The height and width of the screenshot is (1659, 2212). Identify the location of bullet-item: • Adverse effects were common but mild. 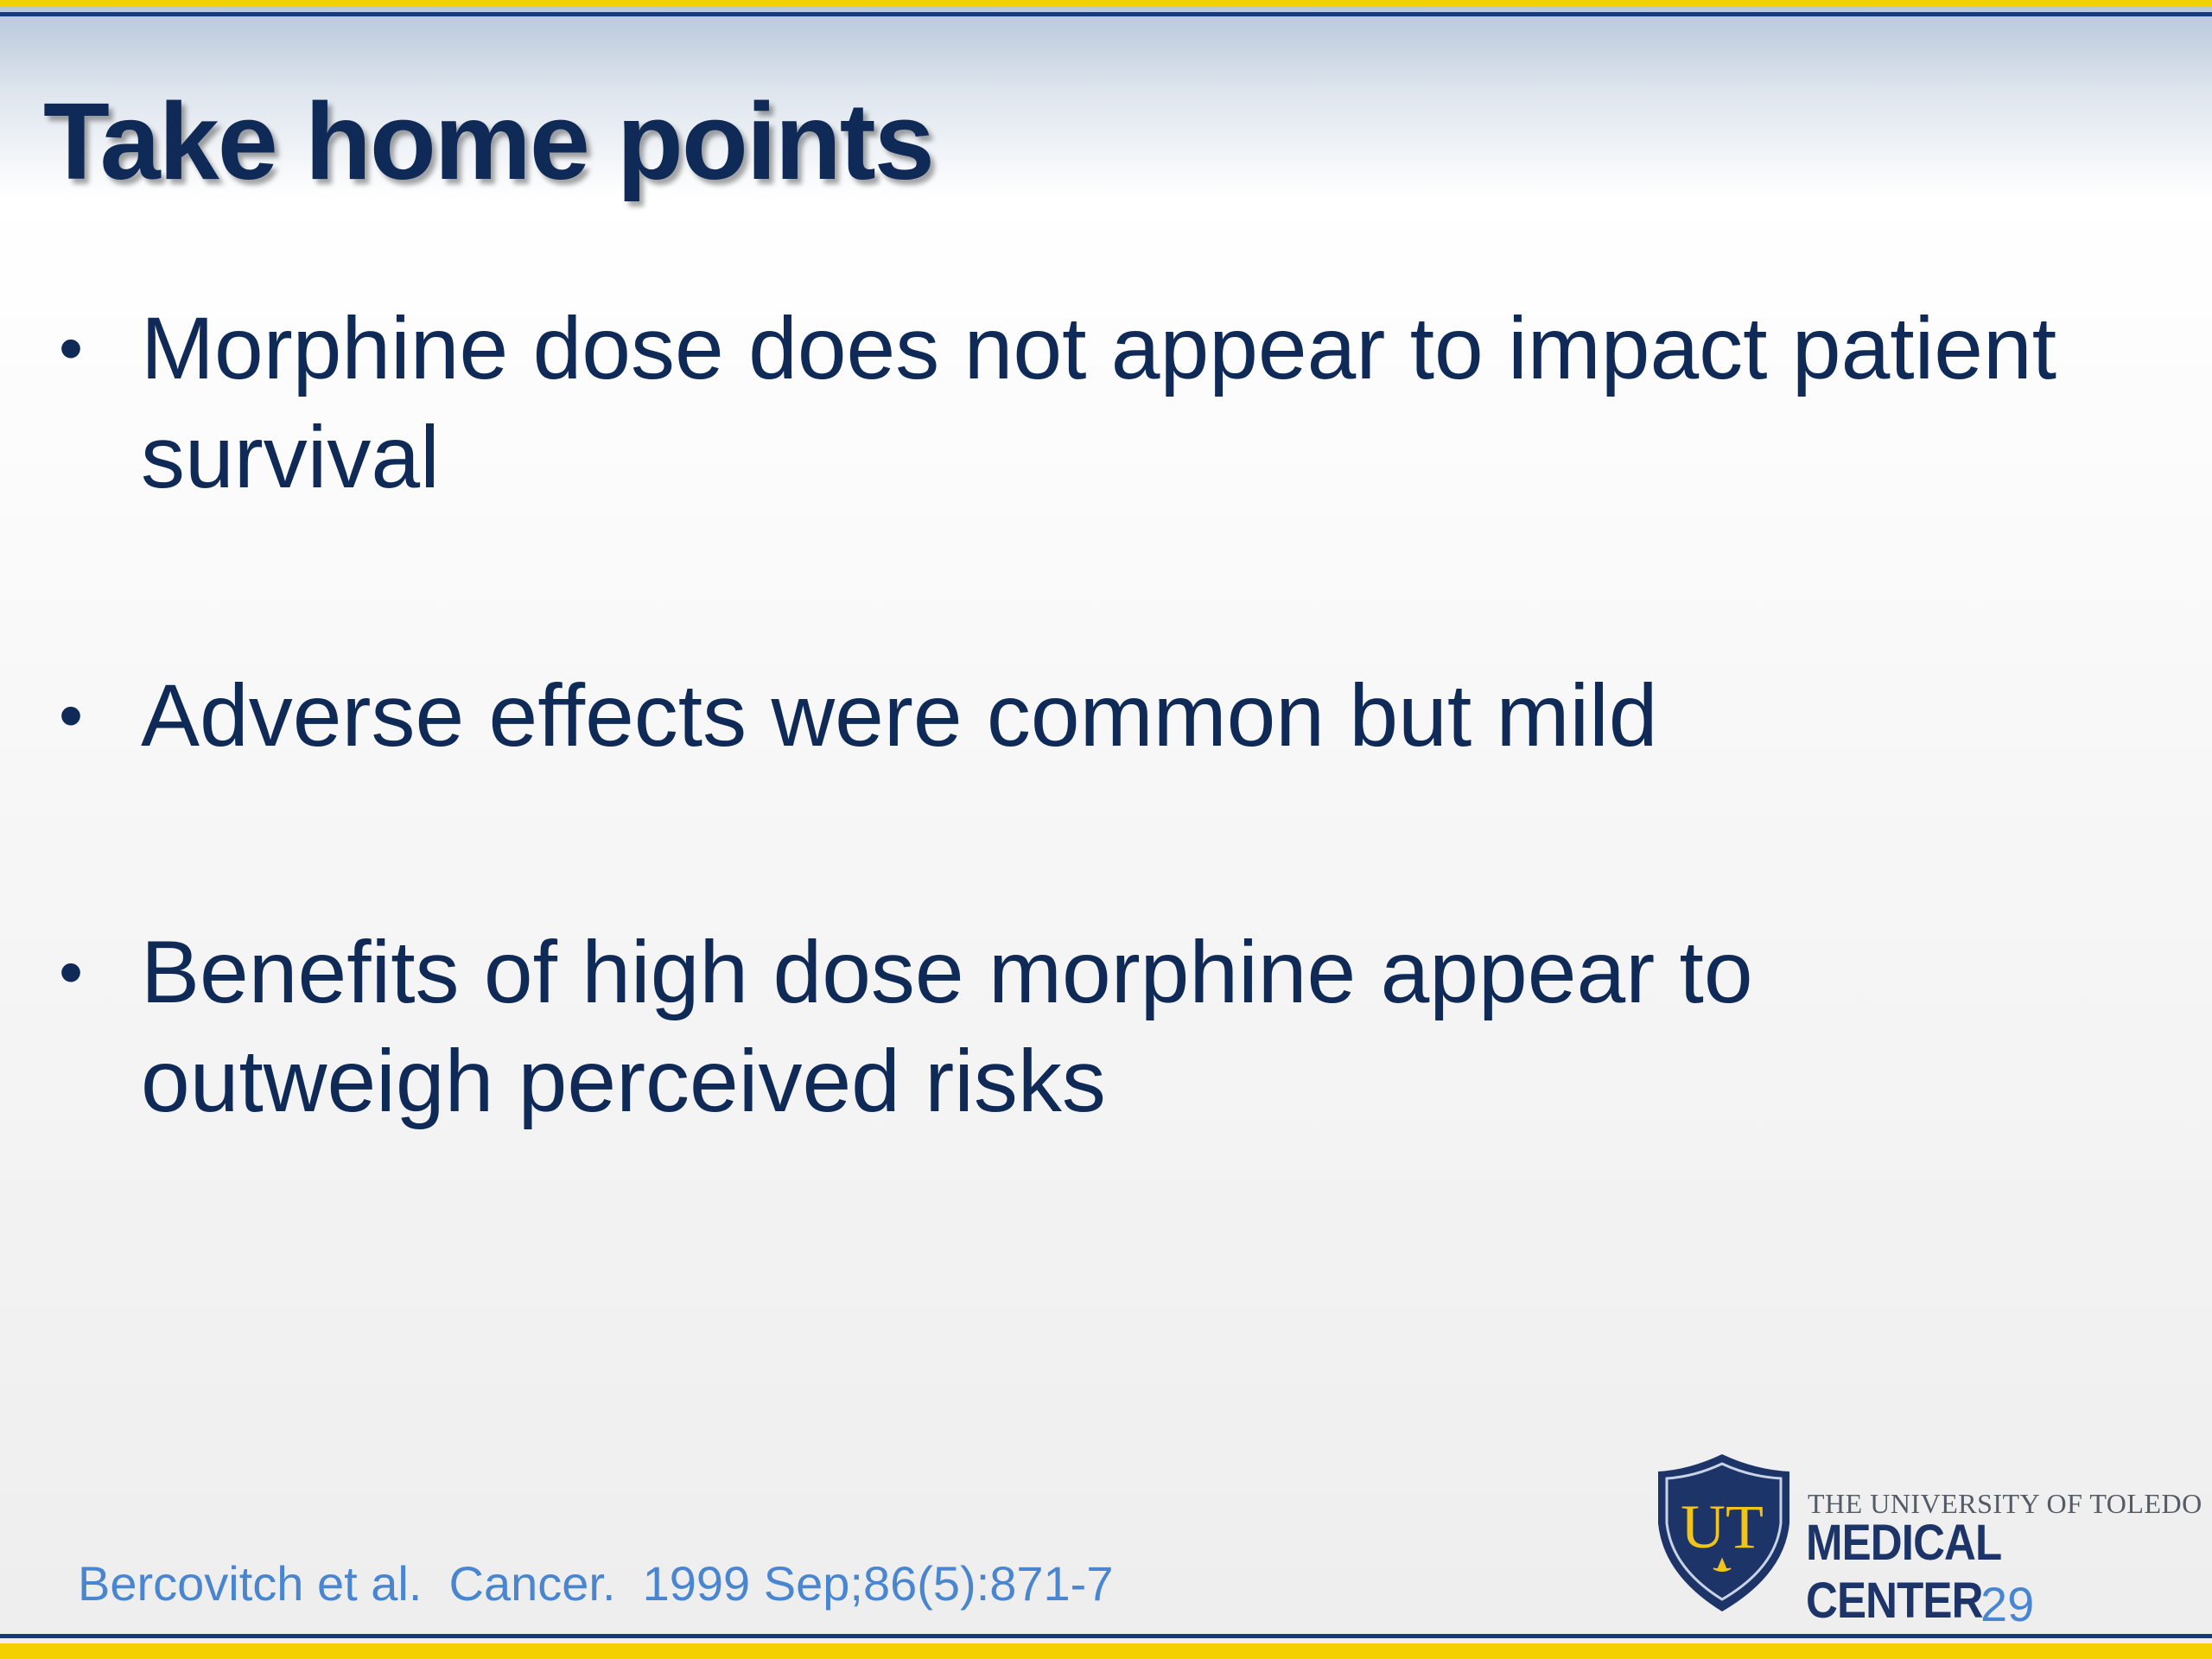
(1115, 715).